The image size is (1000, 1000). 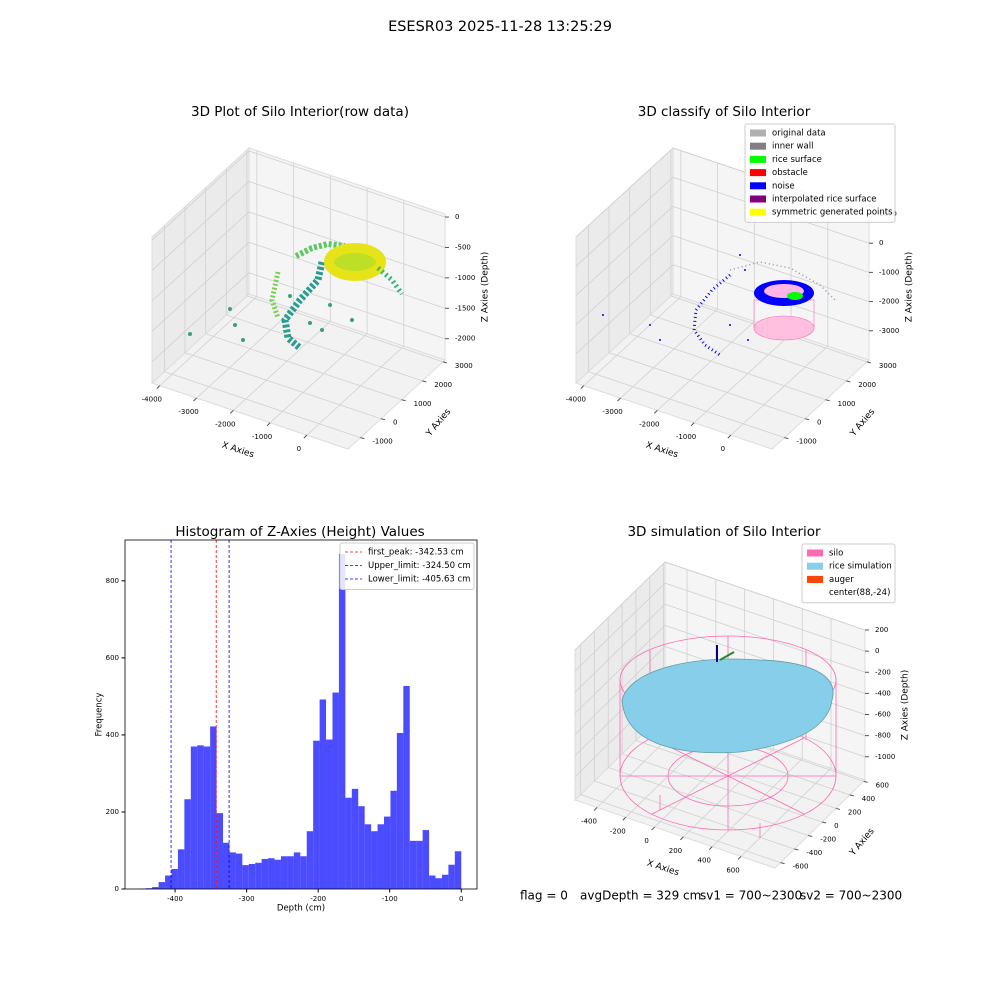 I want to click on z-tick-label: -3000, so click(x=889, y=331).